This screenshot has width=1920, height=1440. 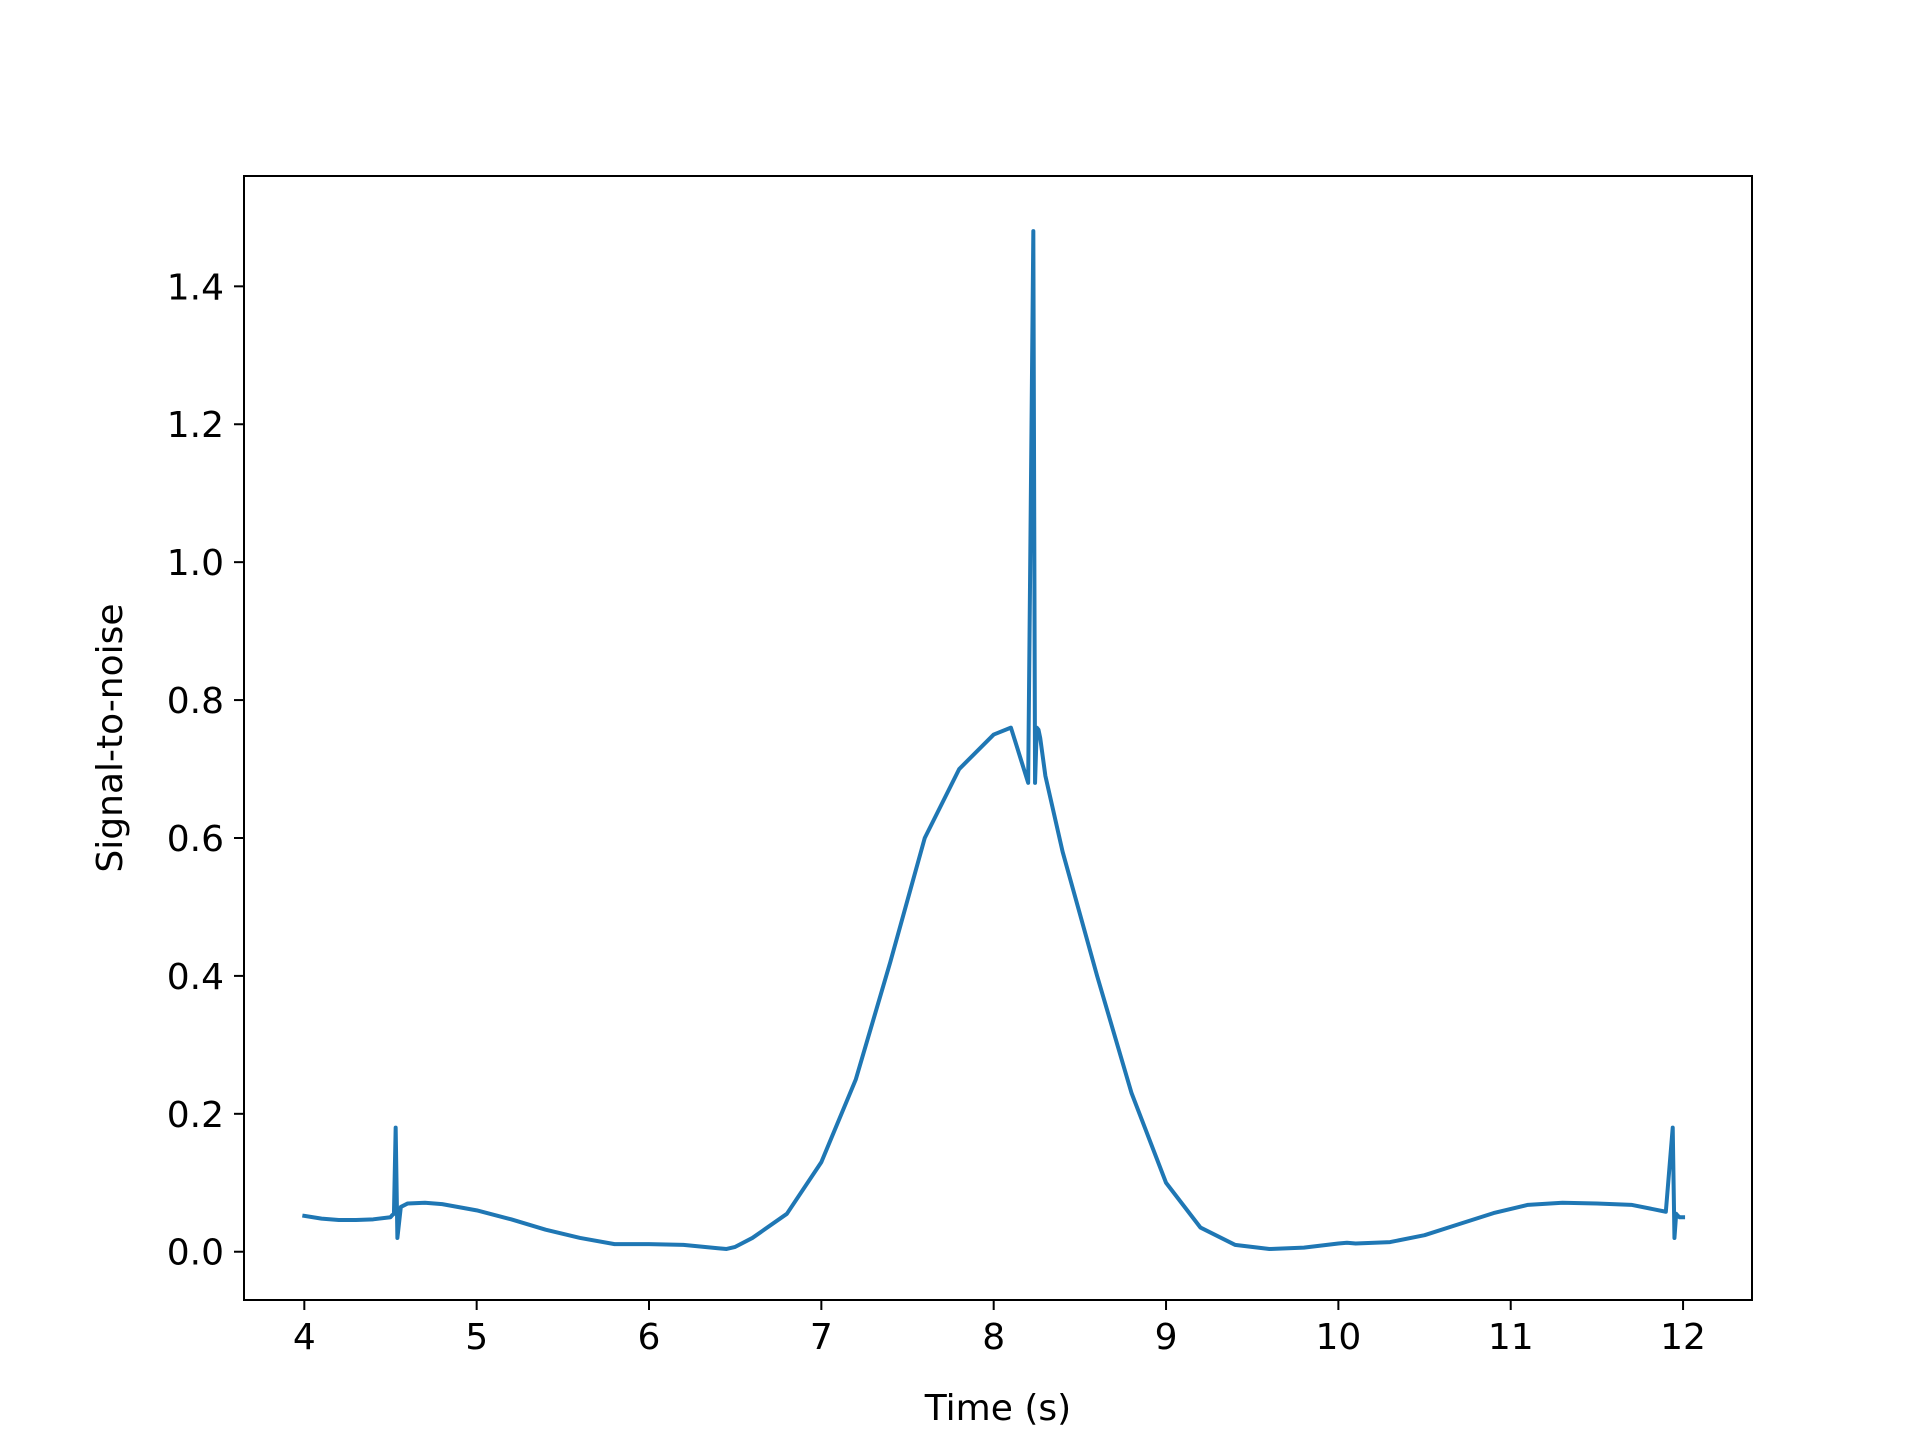 I want to click on x-tick-label: 6, so click(x=649, y=1337).